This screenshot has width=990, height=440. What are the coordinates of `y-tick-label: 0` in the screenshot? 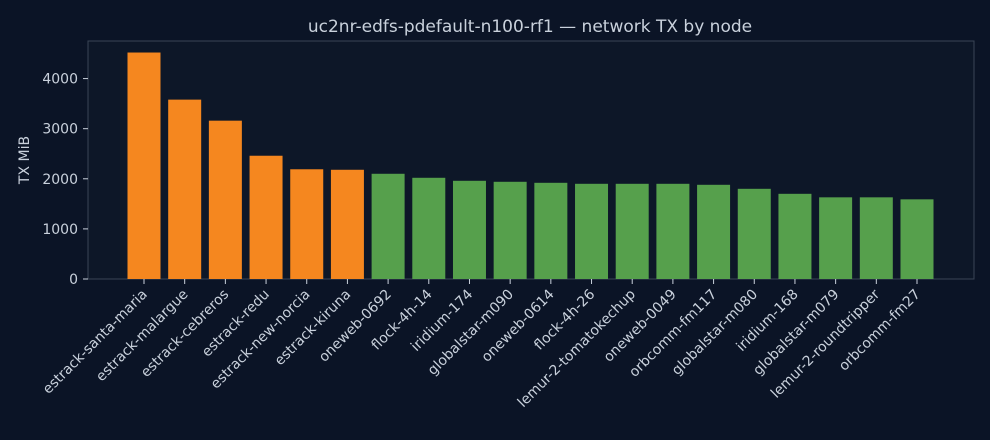 It's located at (73, 280).